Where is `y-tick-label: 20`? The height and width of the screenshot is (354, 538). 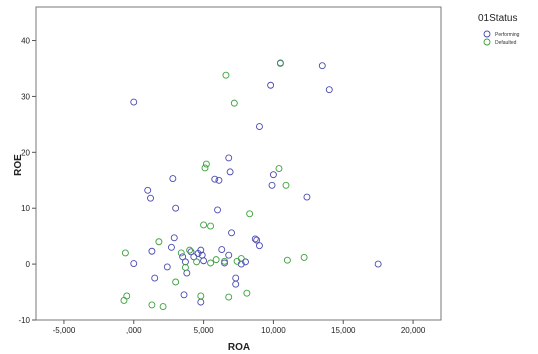
y-tick-label: 20 is located at coordinates (25, 152).